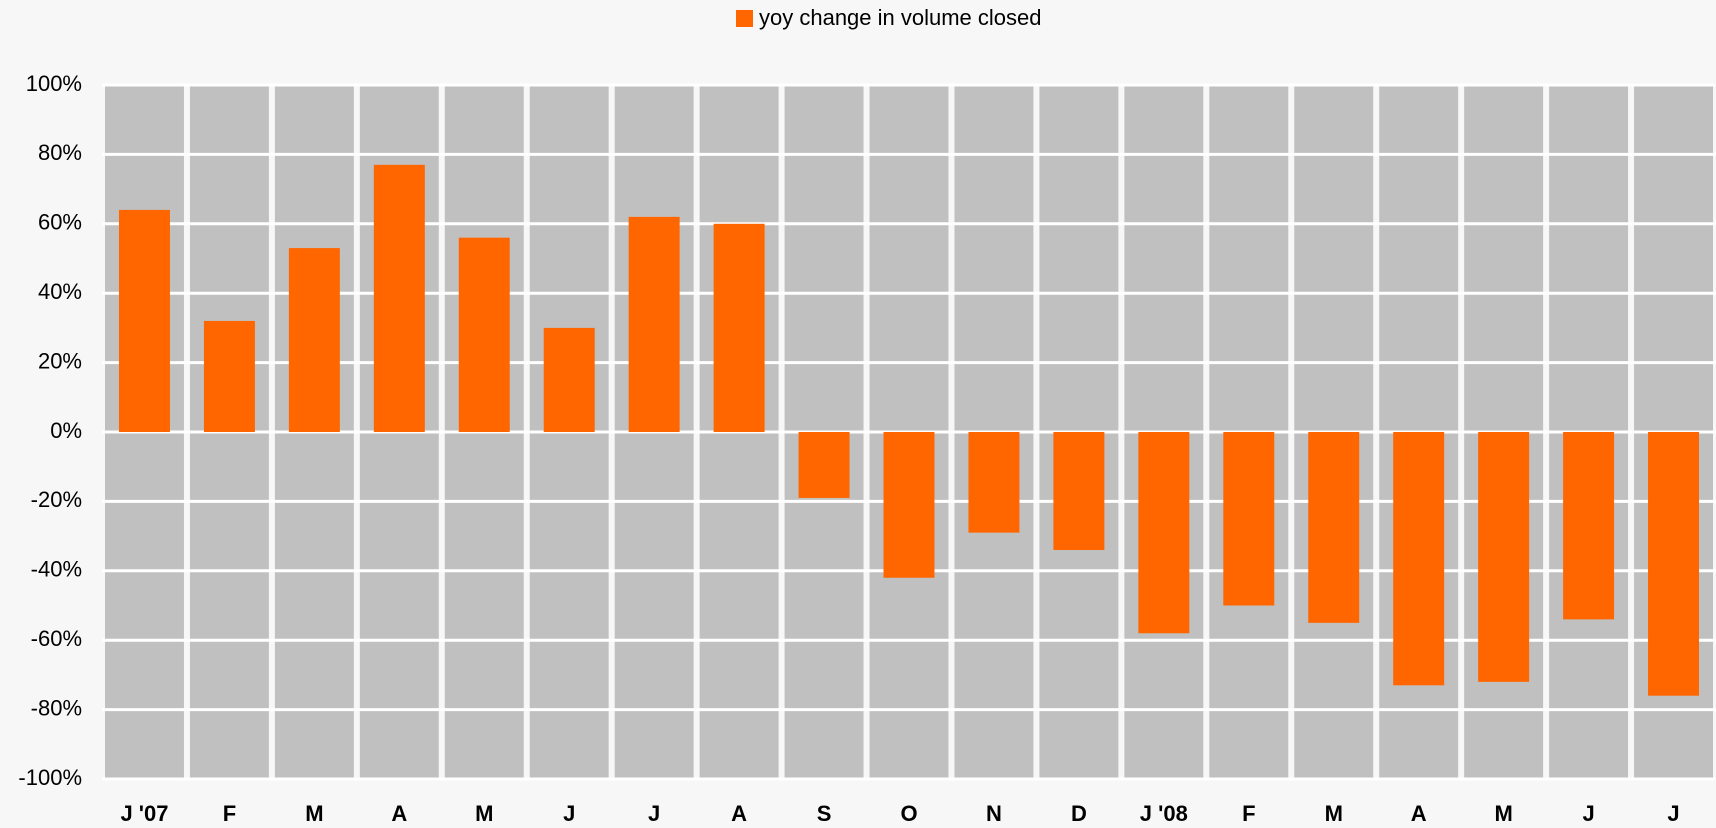 This screenshot has width=1716, height=828. Describe the element at coordinates (824, 813) in the screenshot. I see `x-tick-label: S` at that location.